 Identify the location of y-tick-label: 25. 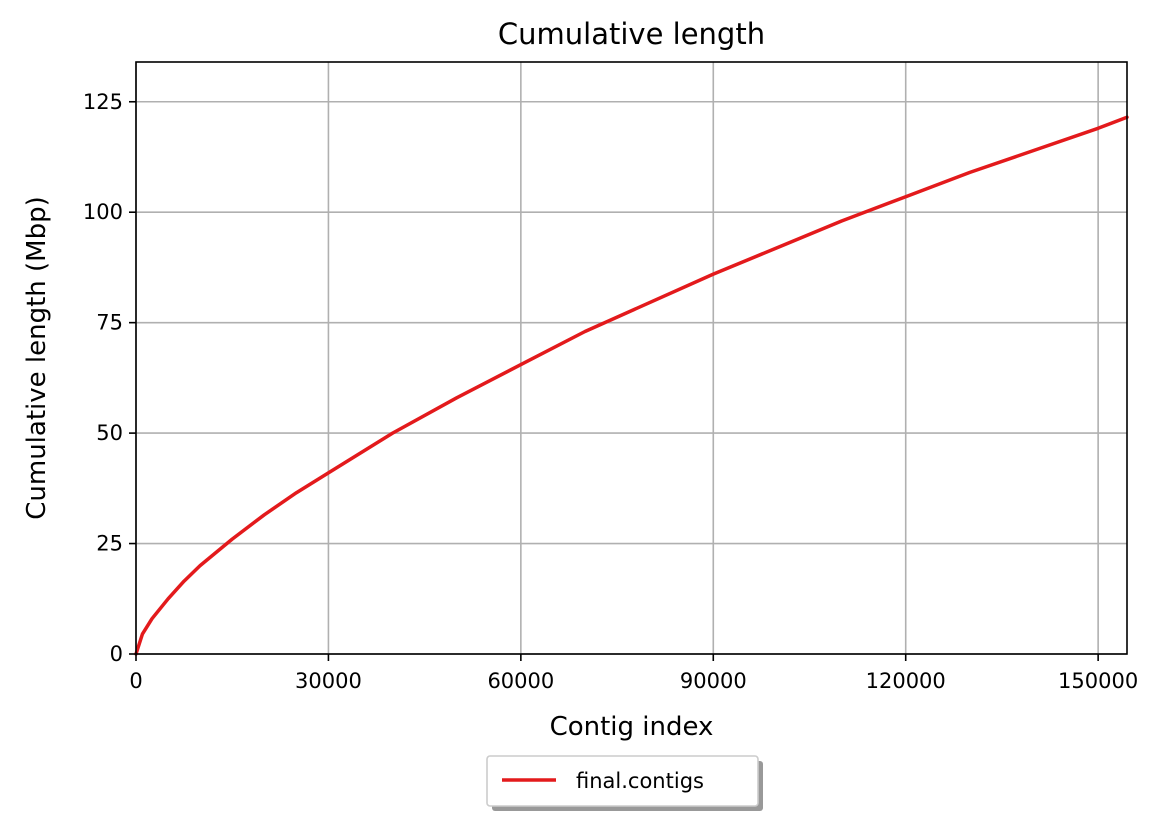
(109, 544).